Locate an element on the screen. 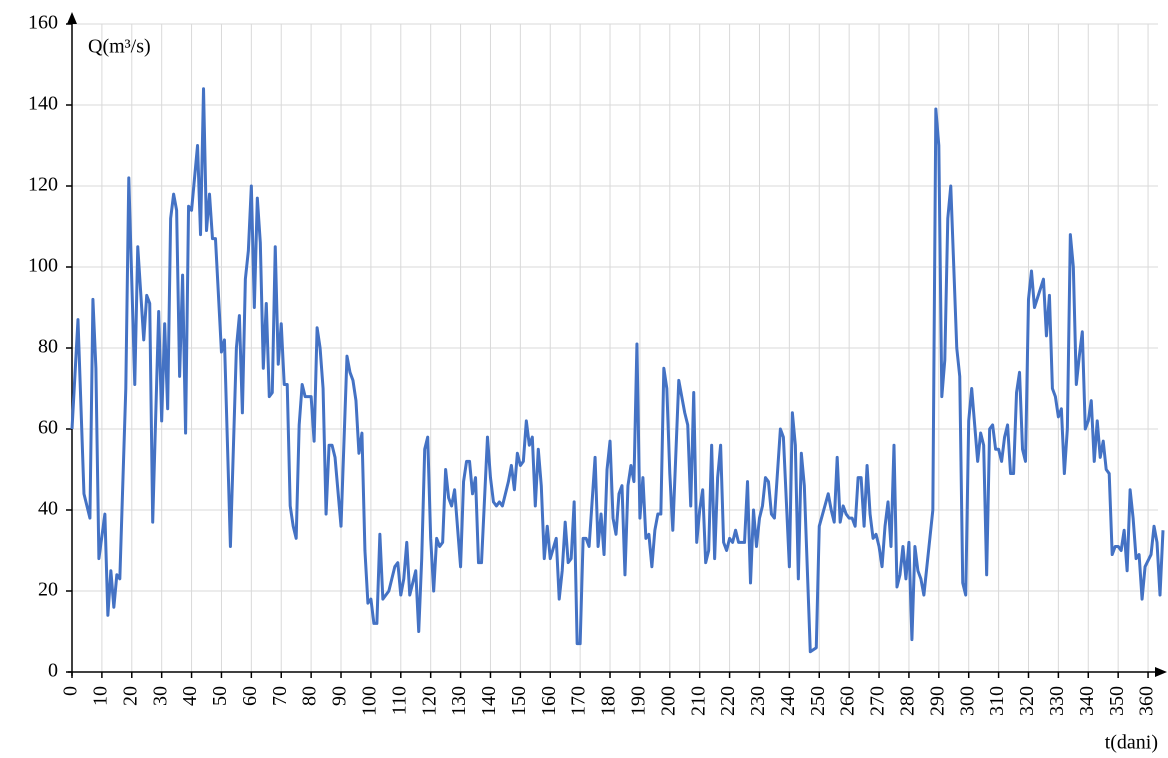 This screenshot has height=758, width=1168. x-tick-label: 210 is located at coordinates (698, 701).